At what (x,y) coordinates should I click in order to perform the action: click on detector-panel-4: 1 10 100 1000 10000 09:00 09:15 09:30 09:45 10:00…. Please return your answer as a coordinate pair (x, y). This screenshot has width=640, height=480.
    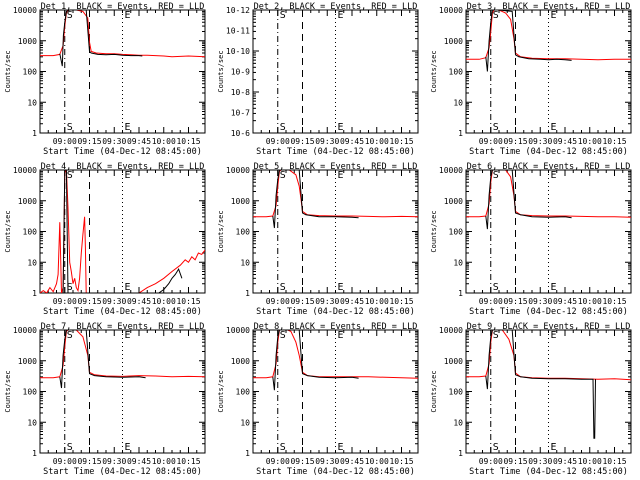
    Looking at the image, I should click on (105, 239).